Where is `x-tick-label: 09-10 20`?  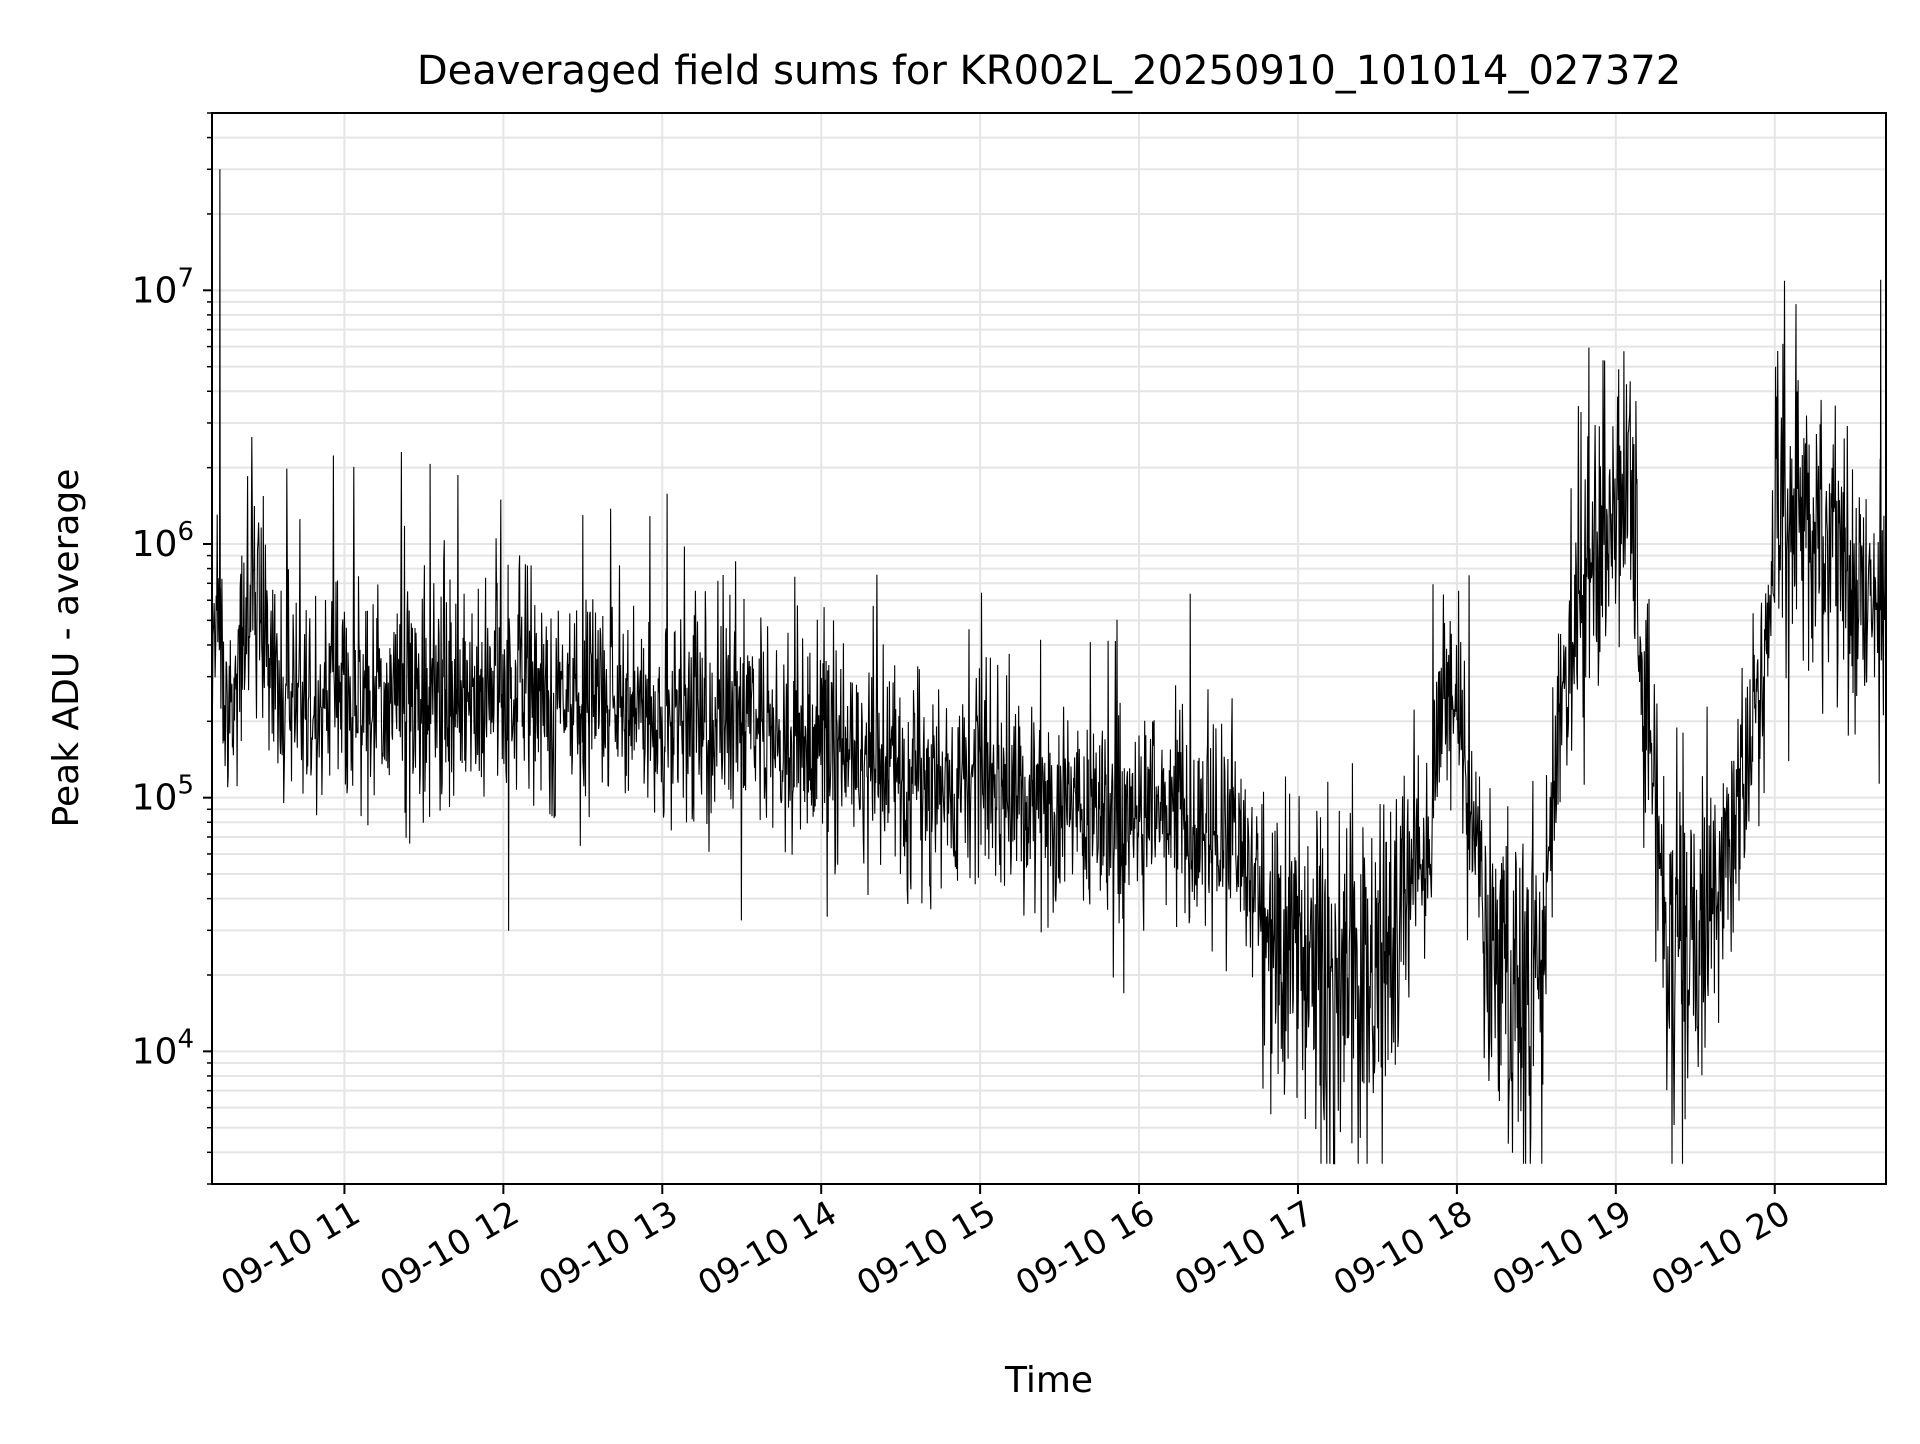 x-tick-label: 09-10 20 is located at coordinates (1721, 1248).